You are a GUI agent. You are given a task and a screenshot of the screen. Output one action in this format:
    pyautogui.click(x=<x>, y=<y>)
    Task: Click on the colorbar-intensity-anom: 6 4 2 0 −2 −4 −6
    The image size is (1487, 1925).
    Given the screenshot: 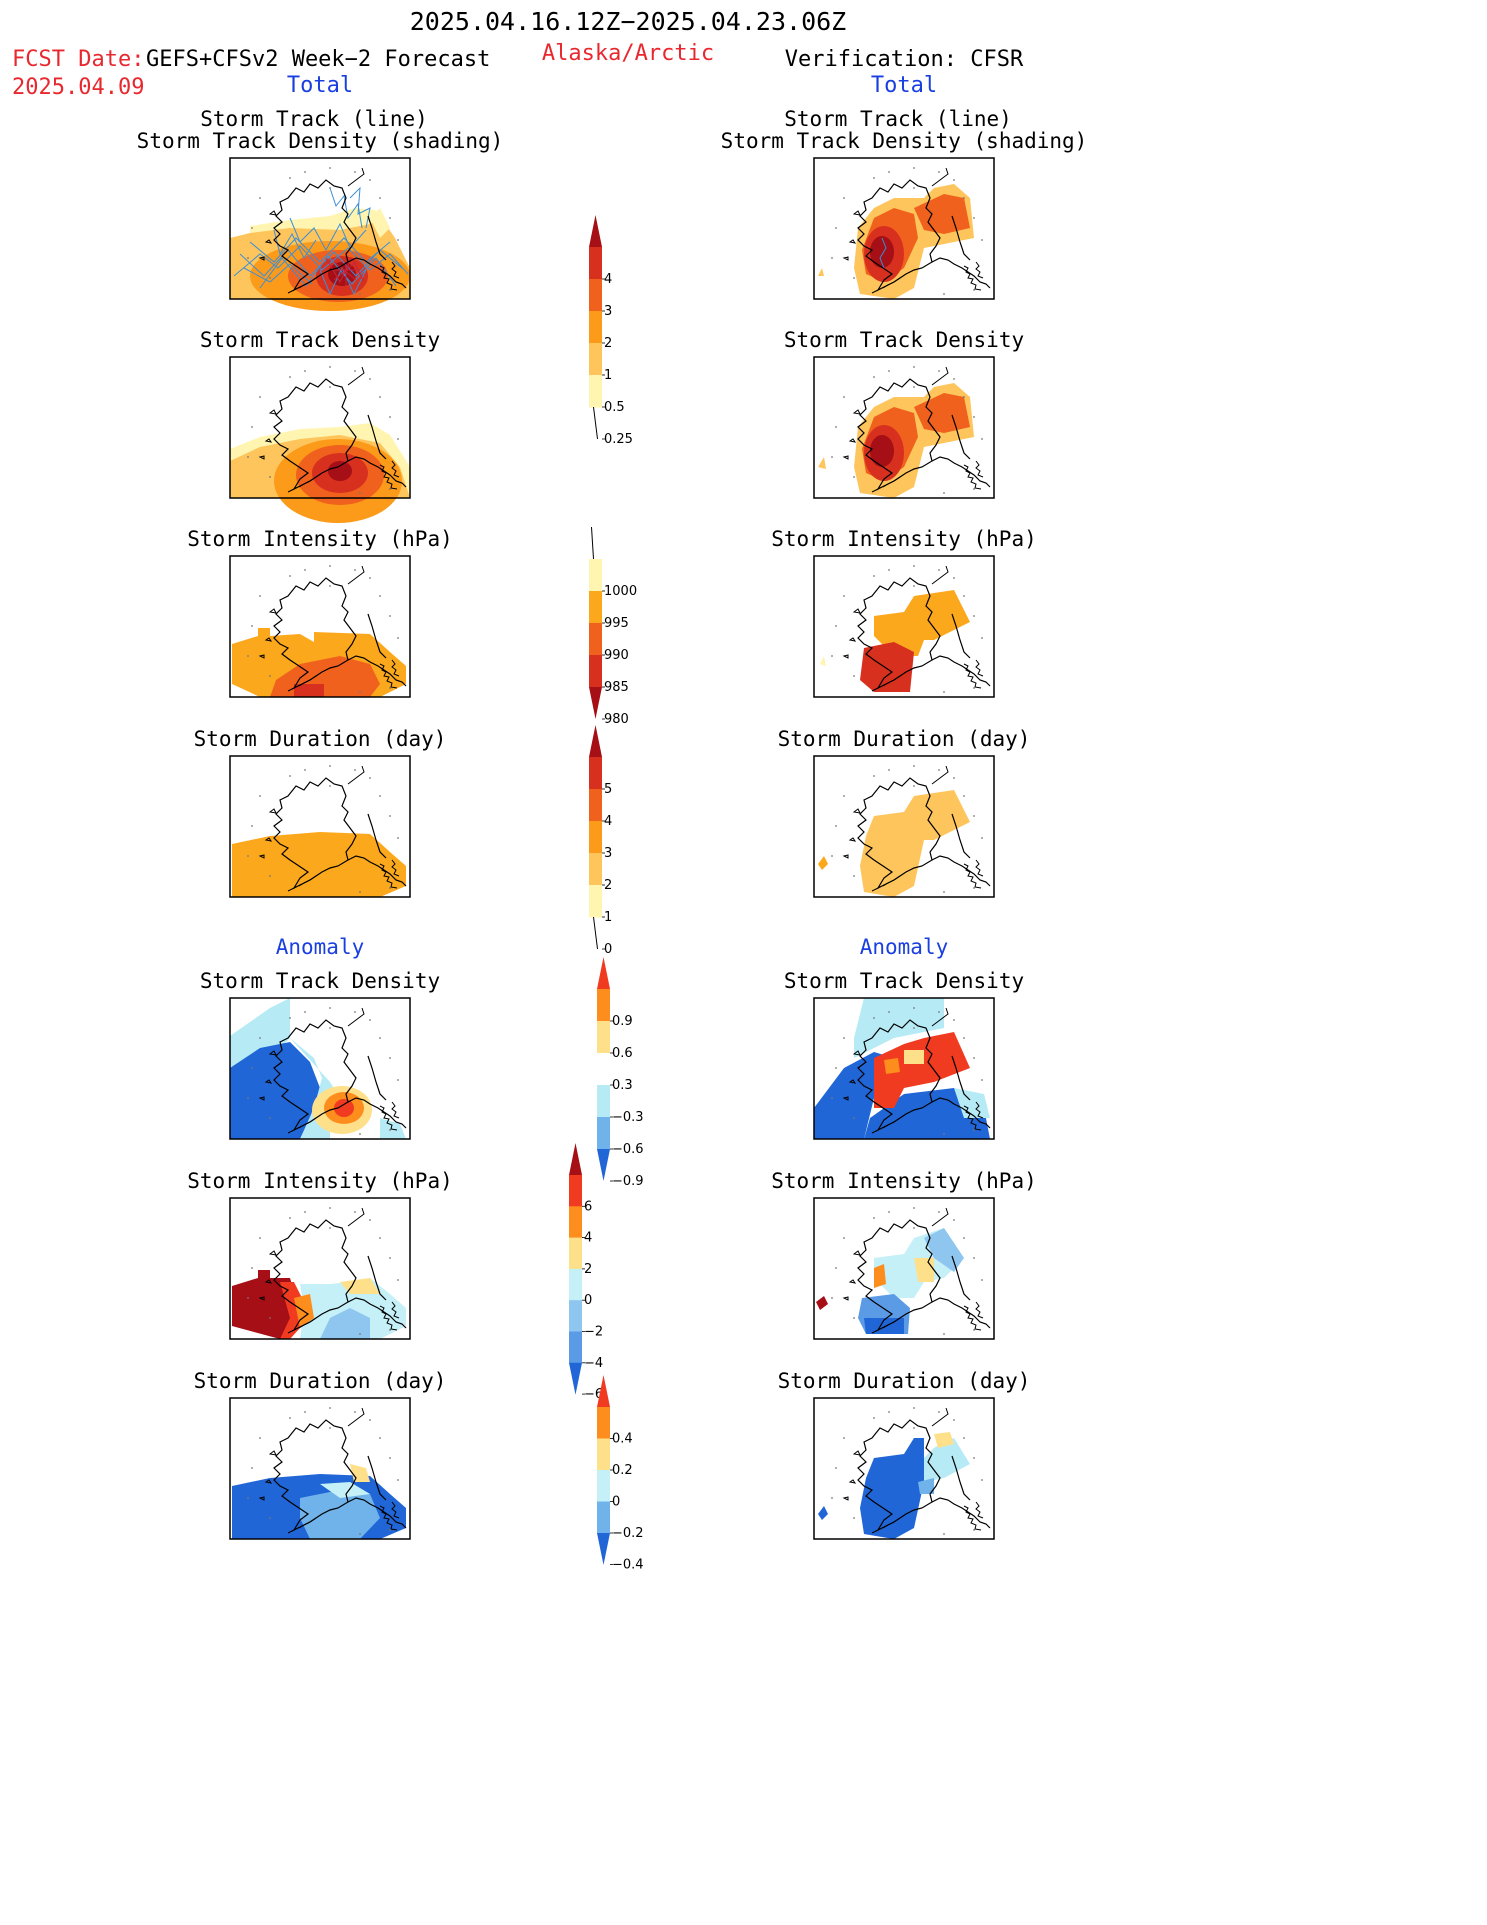 What is the action you would take?
    pyautogui.click(x=586, y=1272)
    